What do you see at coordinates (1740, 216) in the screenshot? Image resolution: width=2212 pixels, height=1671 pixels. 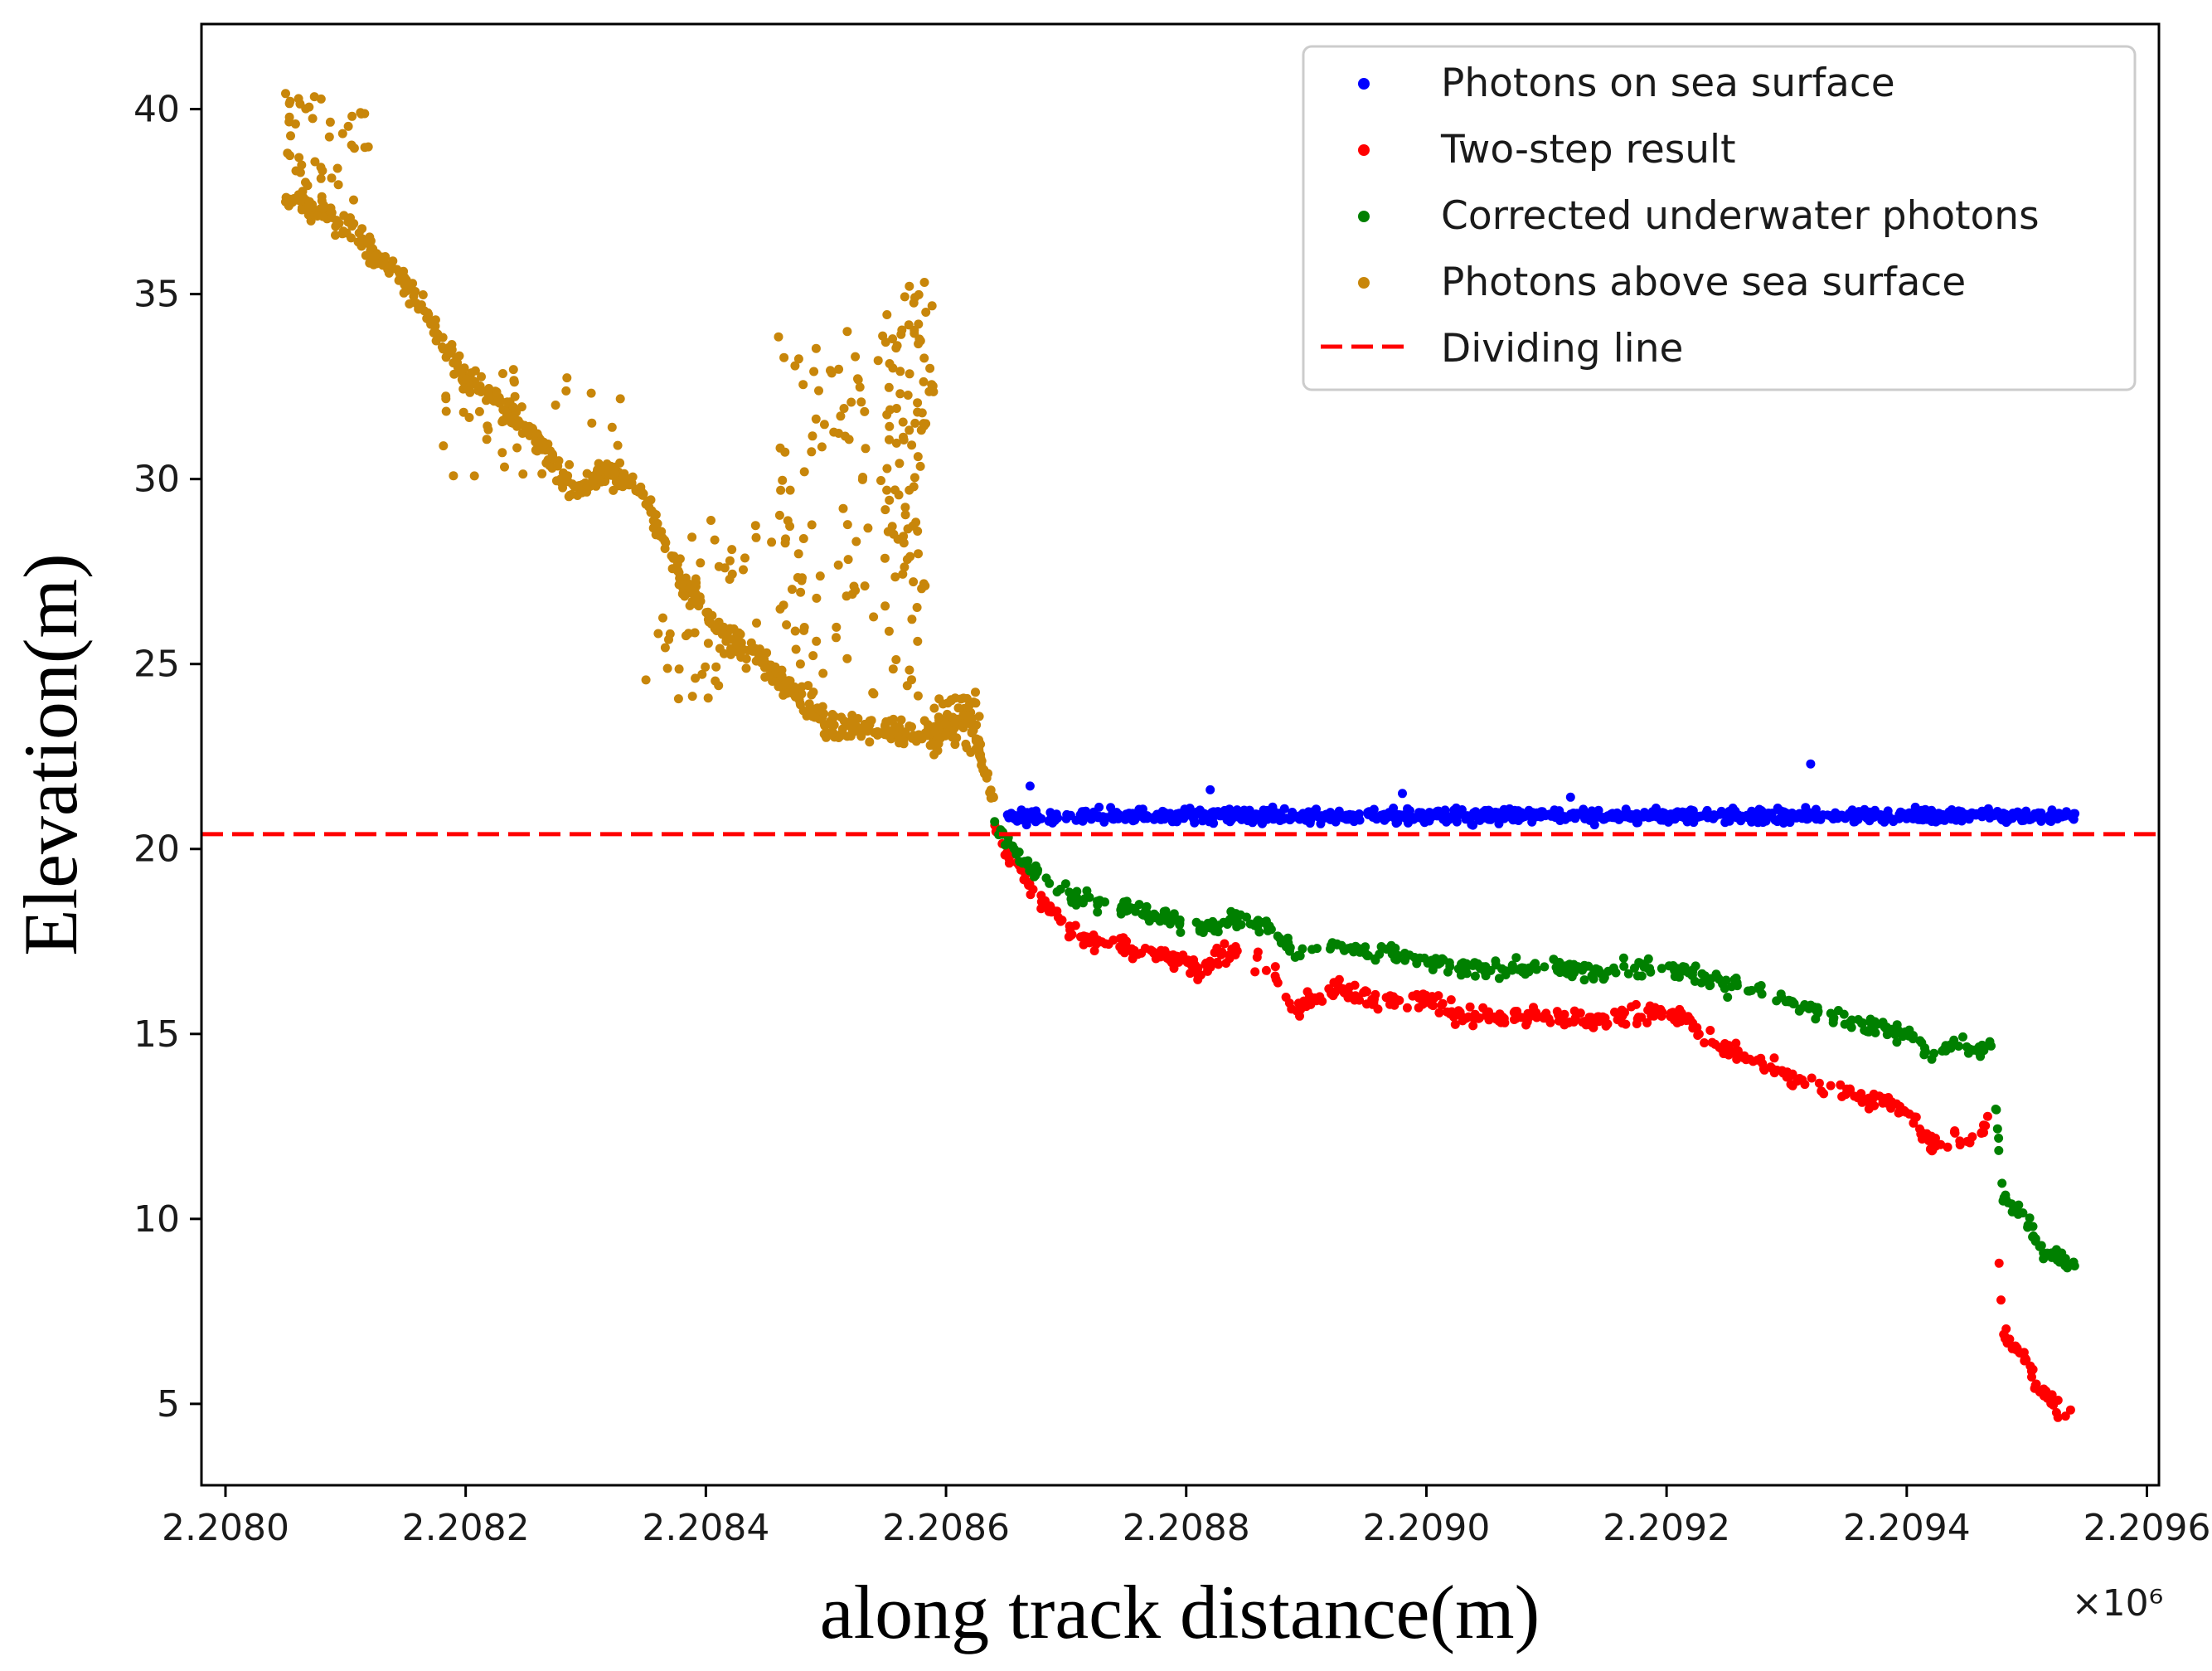 I see `legend-label: Corrected underwater photons` at bounding box center [1740, 216].